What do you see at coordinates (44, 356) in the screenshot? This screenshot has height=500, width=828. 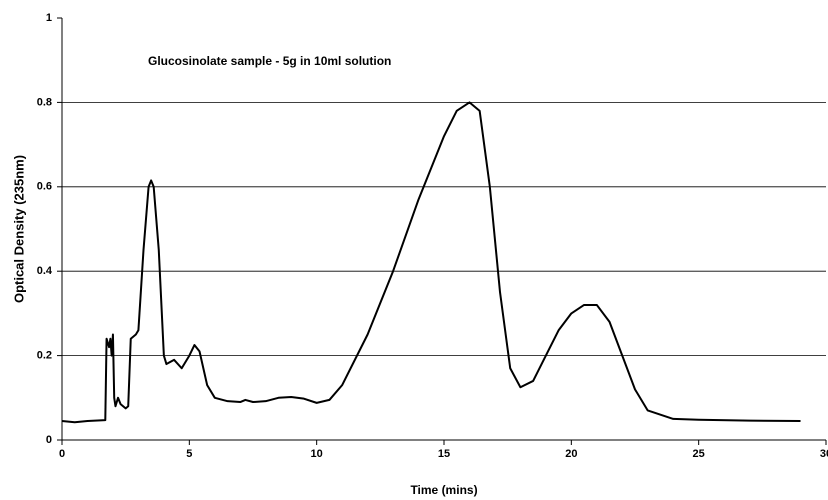 I see `y-tick-label: 0.2` at bounding box center [44, 356].